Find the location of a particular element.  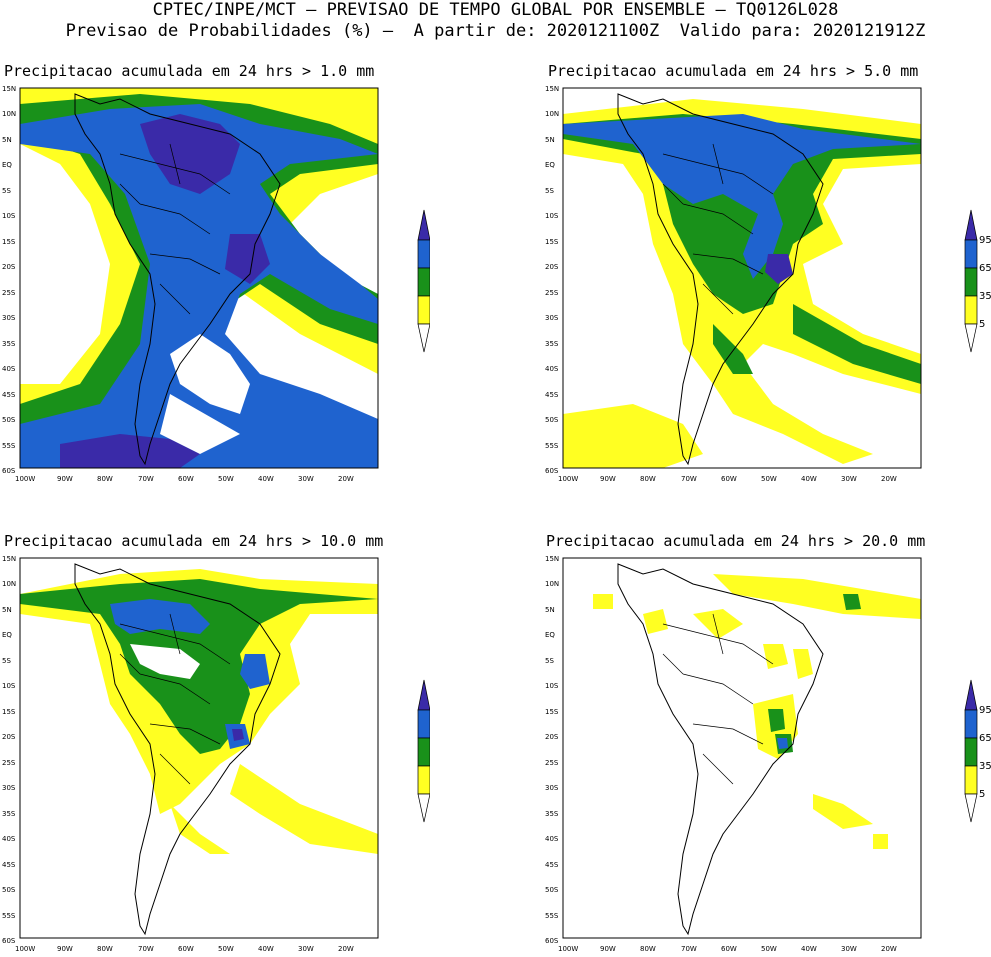

legend-label: 65 is located at coordinates (985, 268).